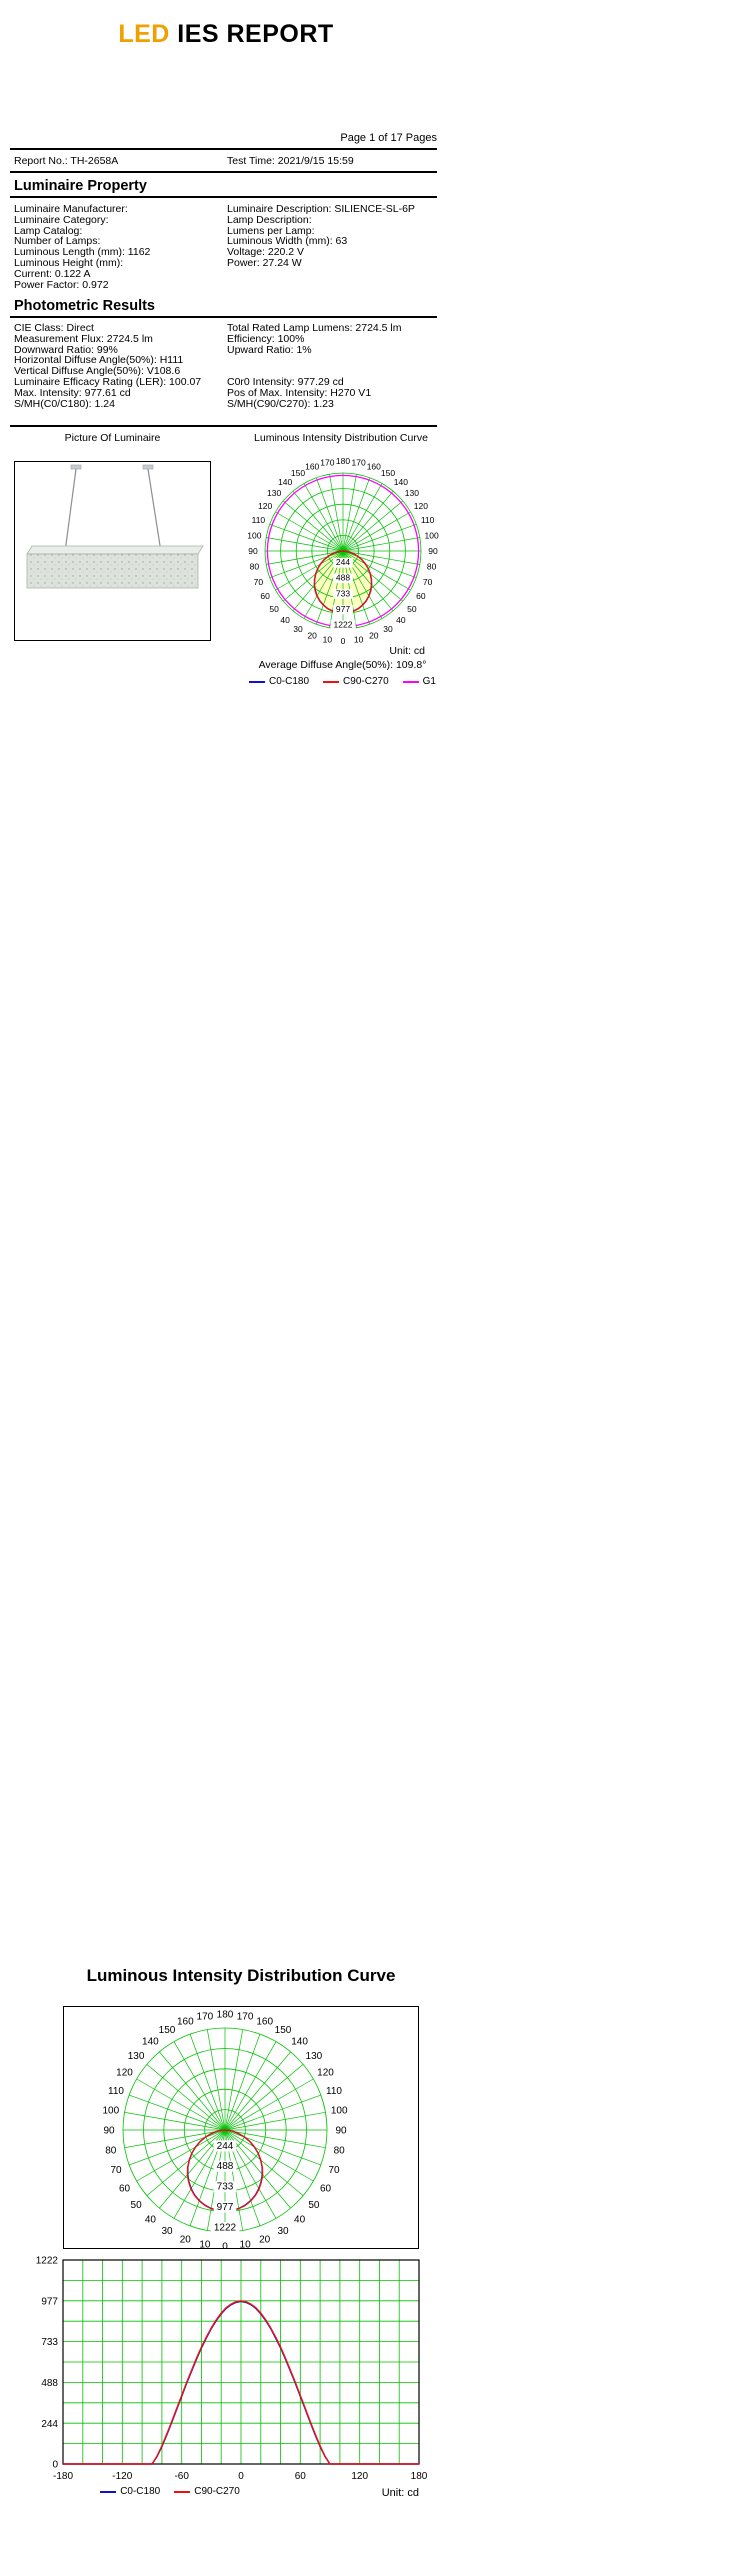 The height and width of the screenshot is (2554, 750). What do you see at coordinates (137, 2205) in the screenshot?
I see `svg-text: 50` at bounding box center [137, 2205].